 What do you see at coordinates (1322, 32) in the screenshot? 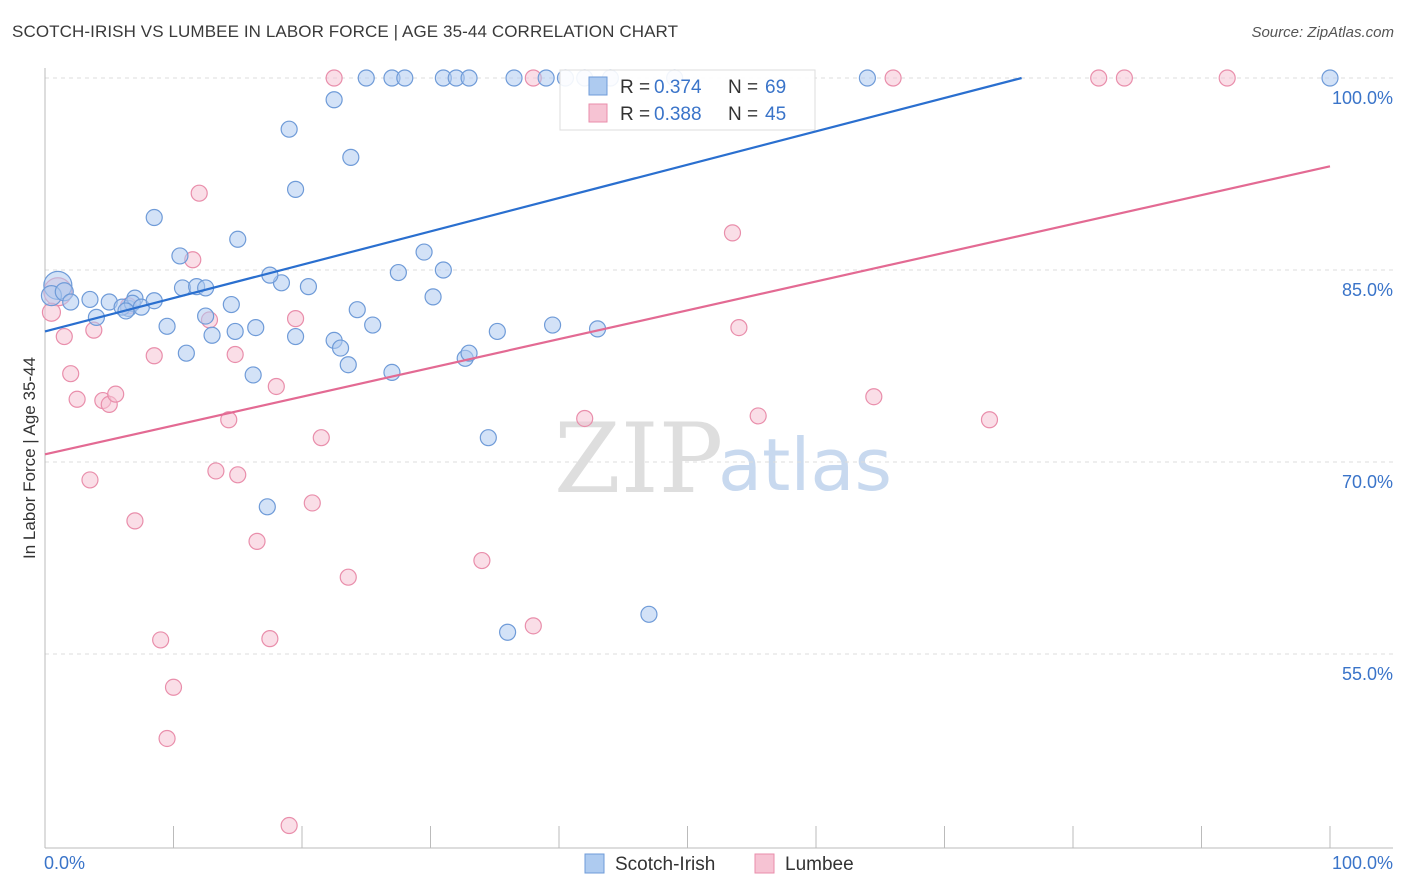
I see `source-credit: Source: ZipAtlas.com` at bounding box center [1322, 32].